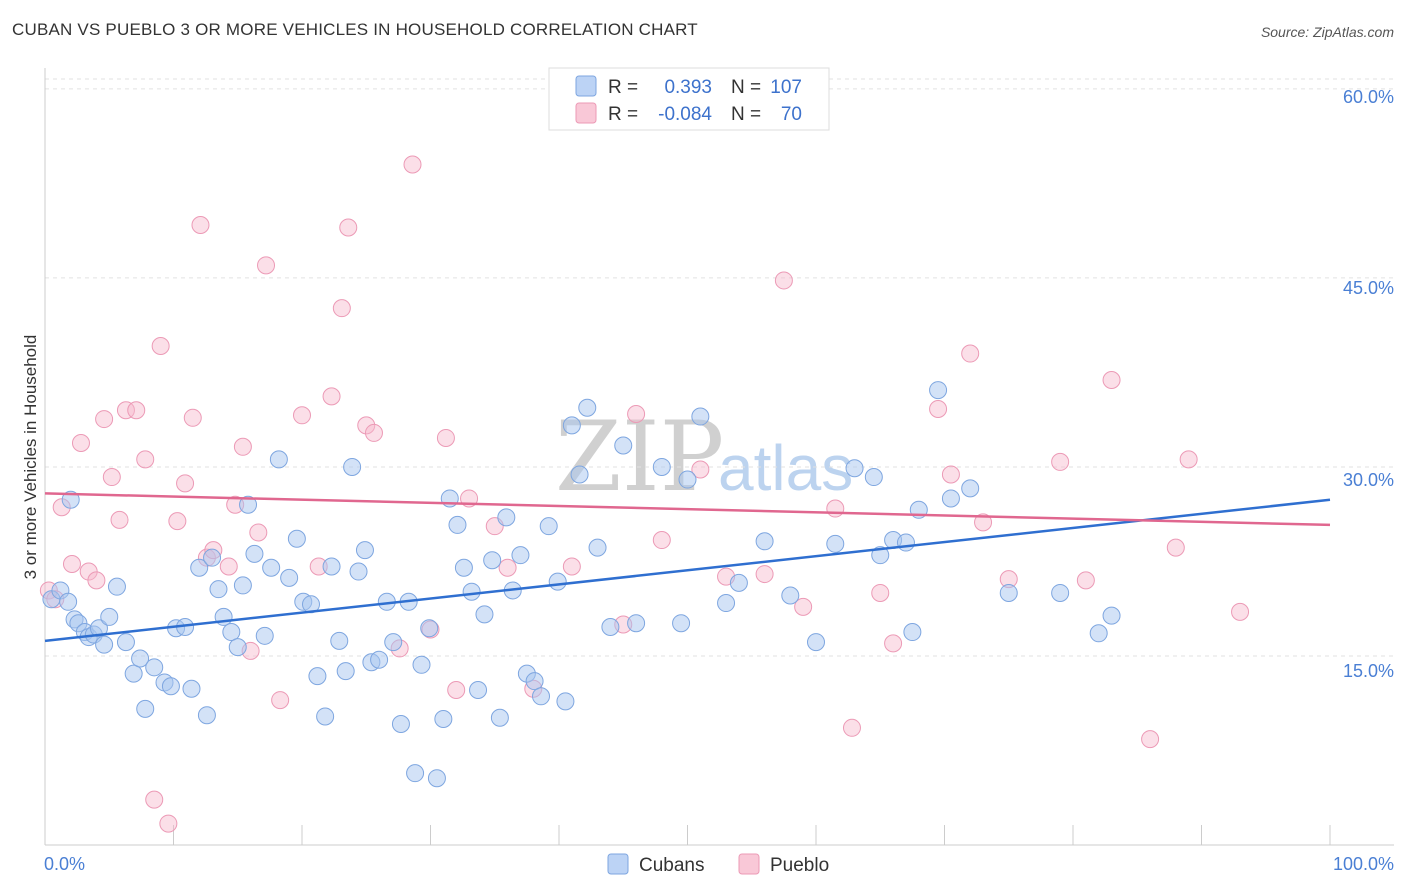 This screenshot has width=1406, height=892. Describe the element at coordinates (1368, 288) in the screenshot. I see `y-tick-label-45: 45.0%` at that location.